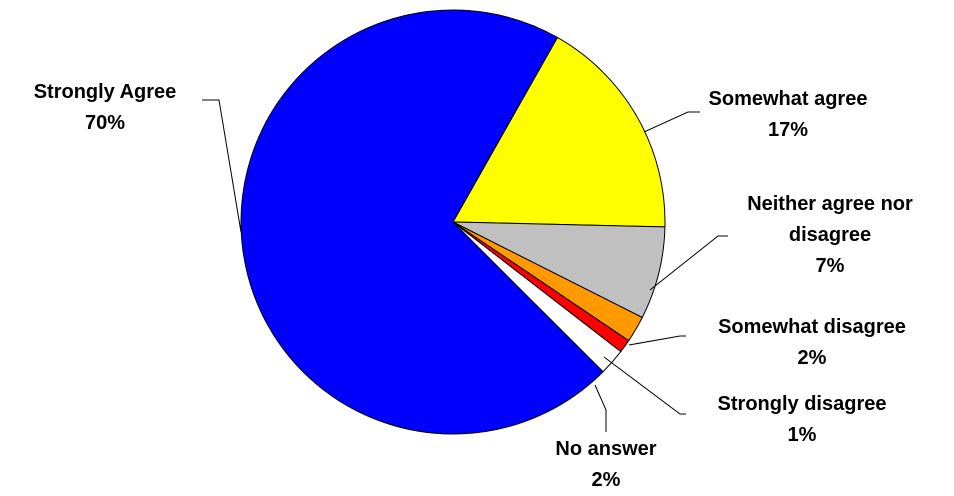  Describe the element at coordinates (788, 130) in the screenshot. I see `slice-percent-label: 17%` at that location.